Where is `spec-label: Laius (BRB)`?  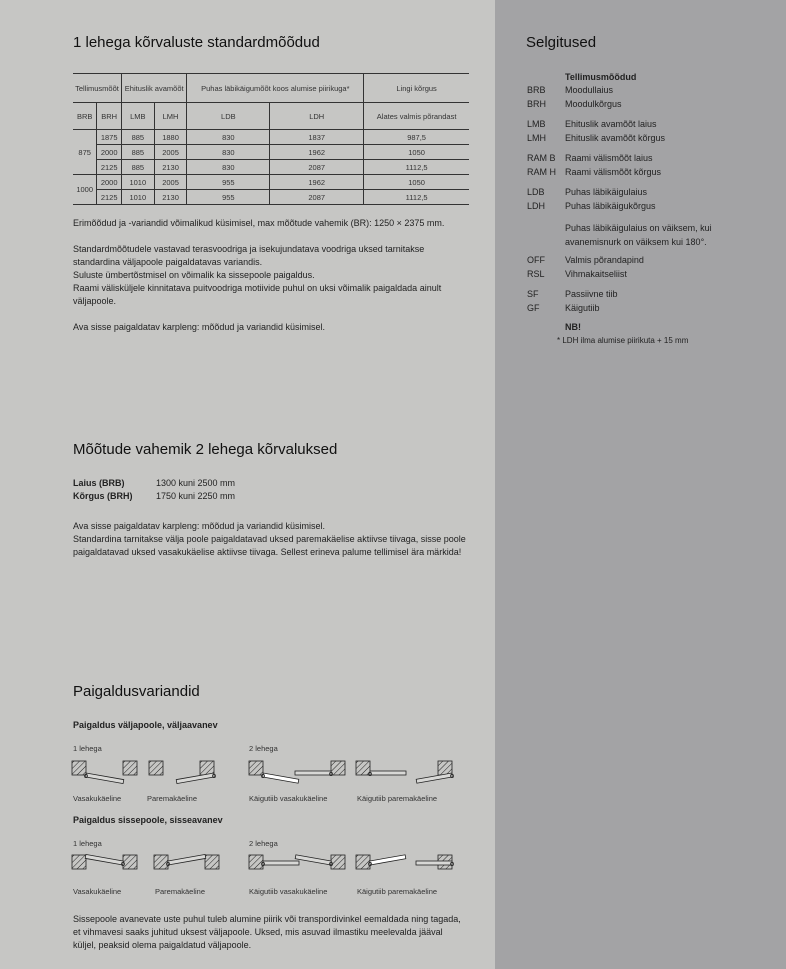
spec-label: Laius (BRB) is located at coordinates (99, 483).